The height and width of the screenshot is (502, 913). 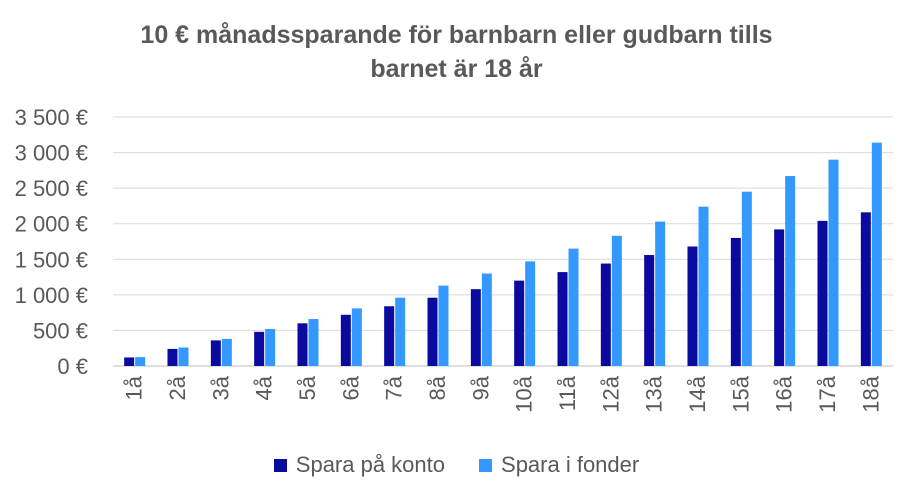 I want to click on x-tick-label: 7å, so click(x=394, y=387).